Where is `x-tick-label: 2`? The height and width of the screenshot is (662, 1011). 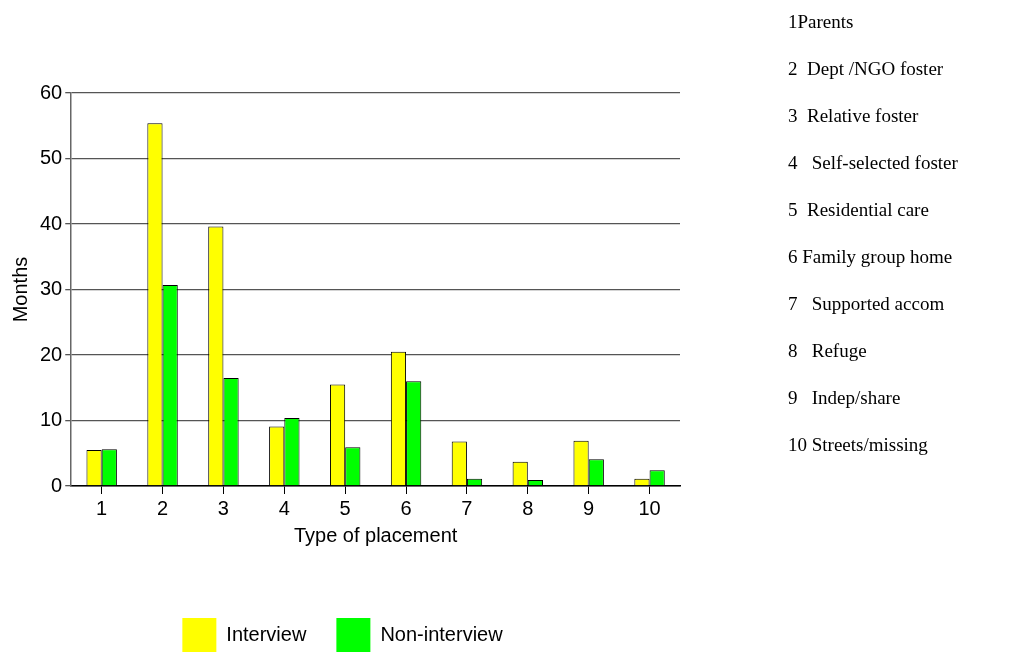
x-tick-label: 2 is located at coordinates (163, 507).